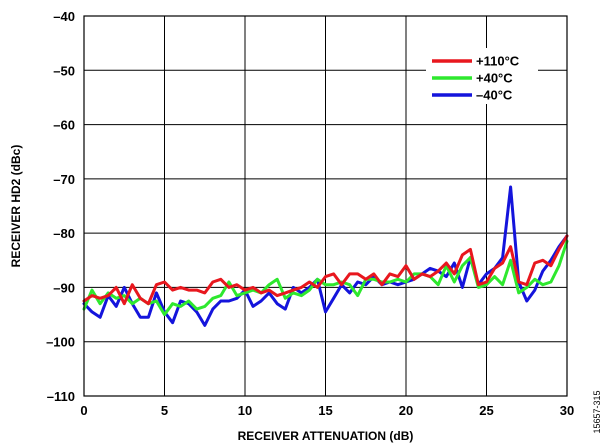 Image resolution: width=615 pixels, height=444 pixels. I want to click on figure-id-note: 15657-315, so click(597, 411).